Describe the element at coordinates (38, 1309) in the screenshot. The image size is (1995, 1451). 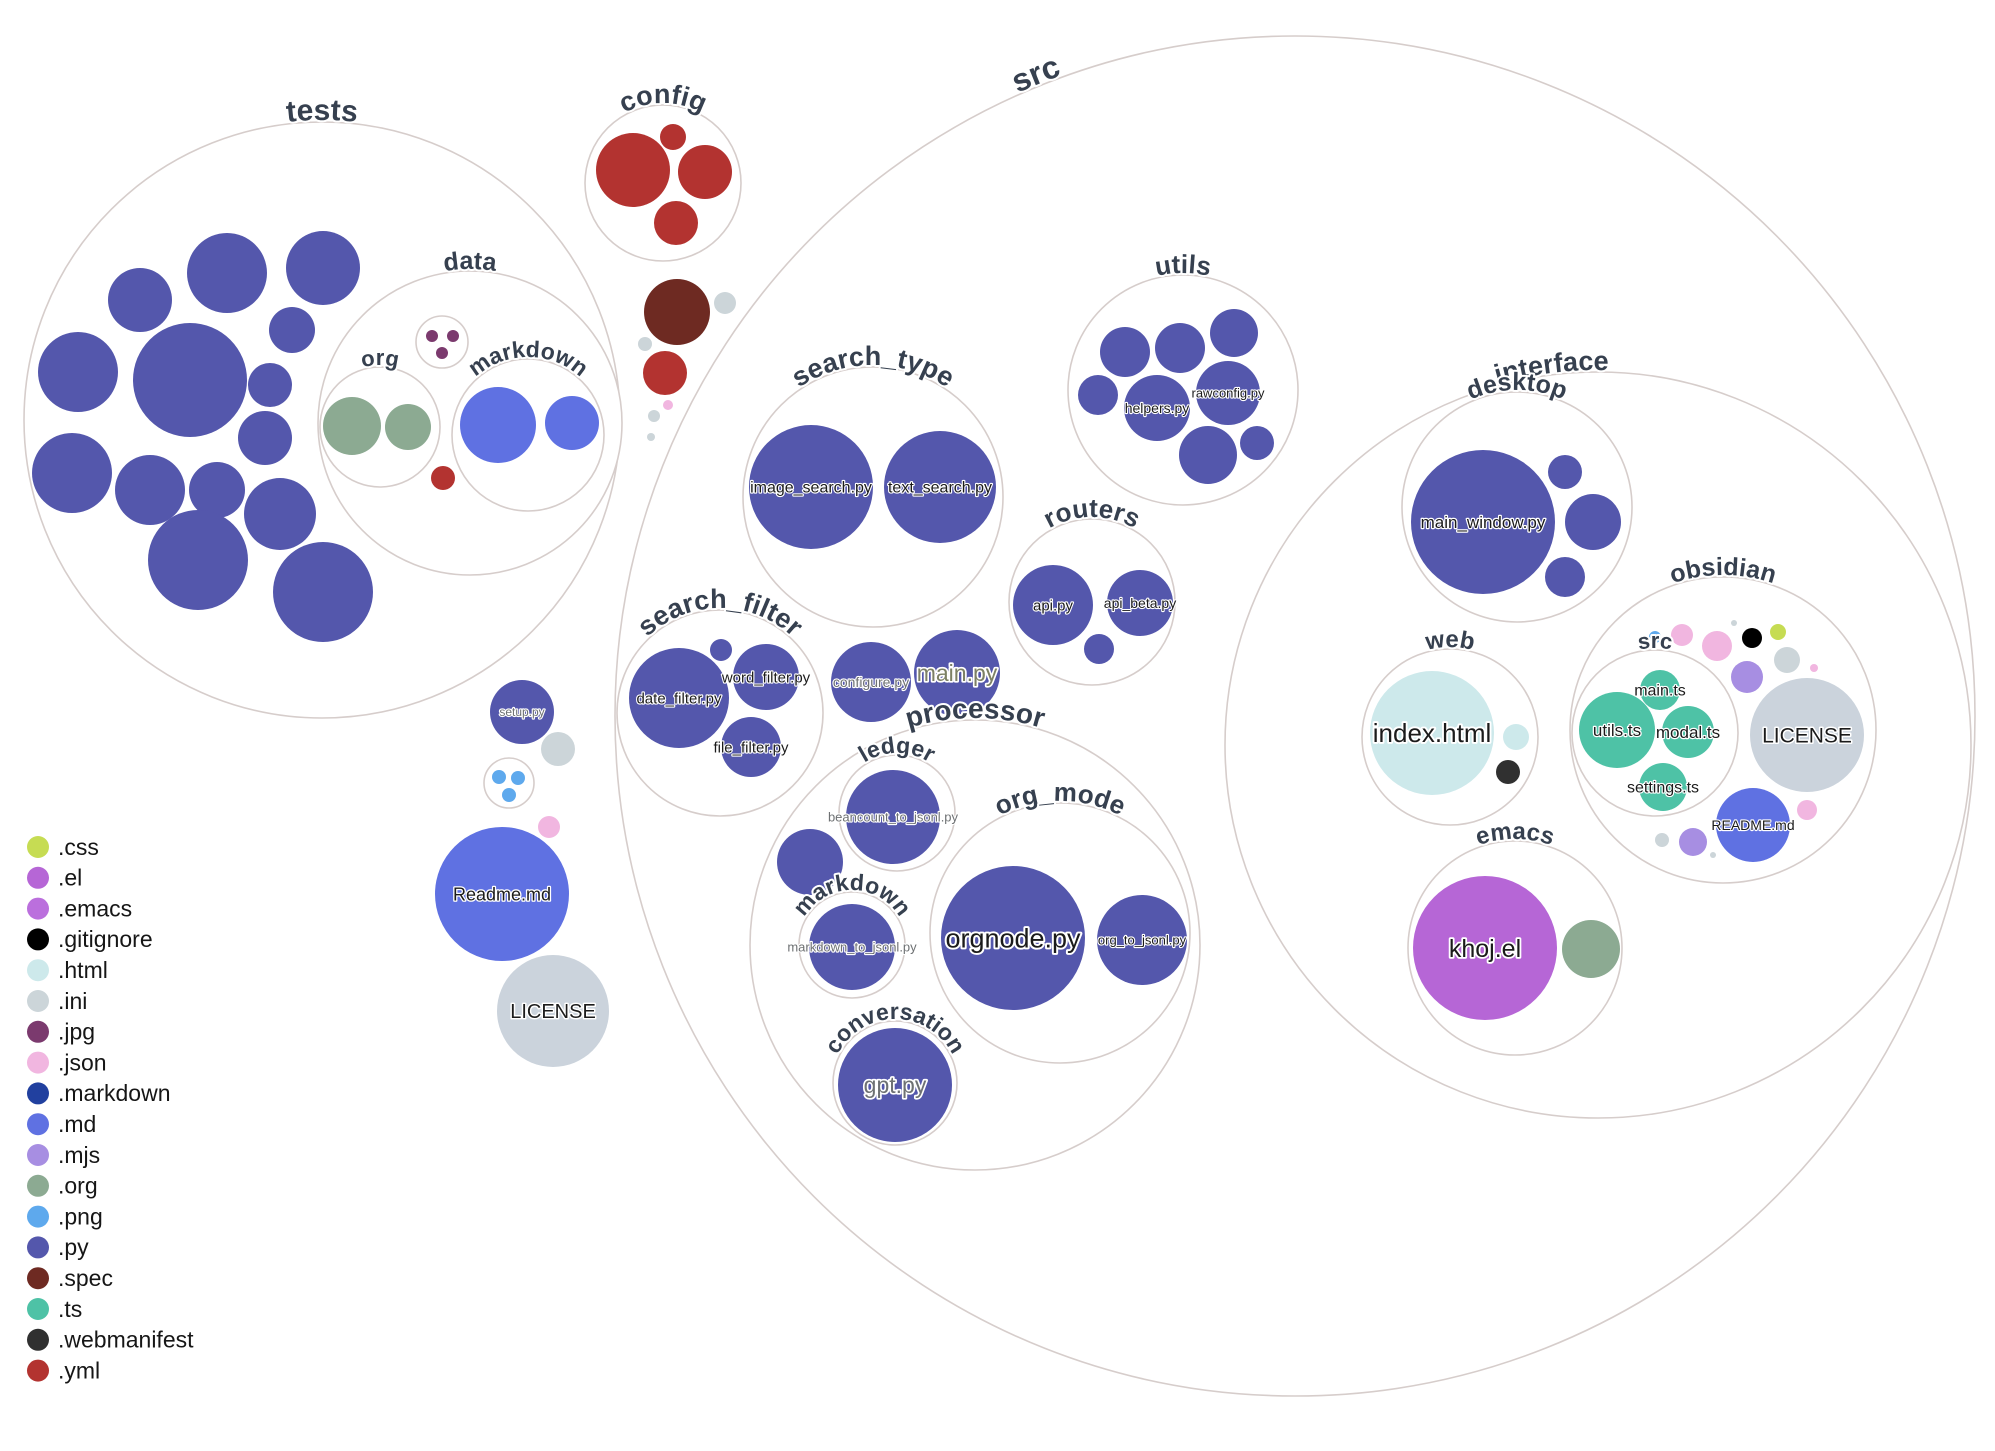
I see `legend-dot-ts` at that location.